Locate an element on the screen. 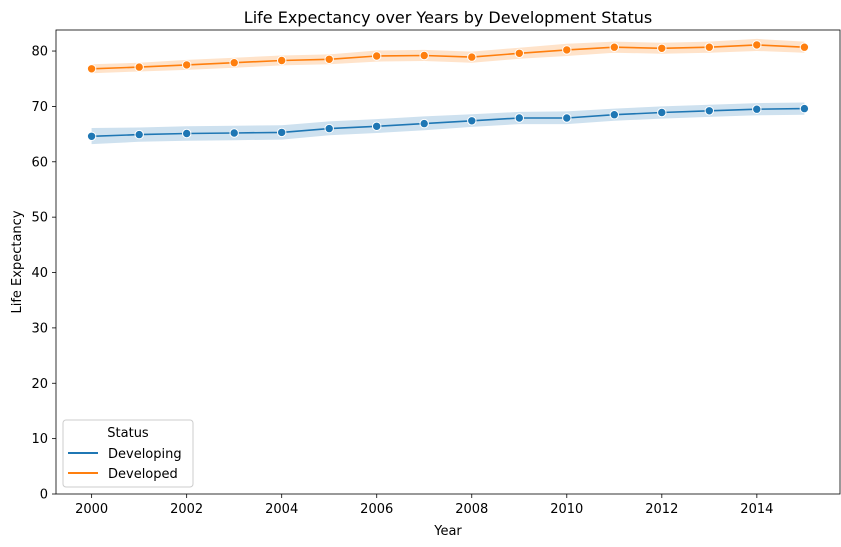 Image resolution: width=841 pixels, height=547 pixels. x-axis-label: Year is located at coordinates (447, 531).